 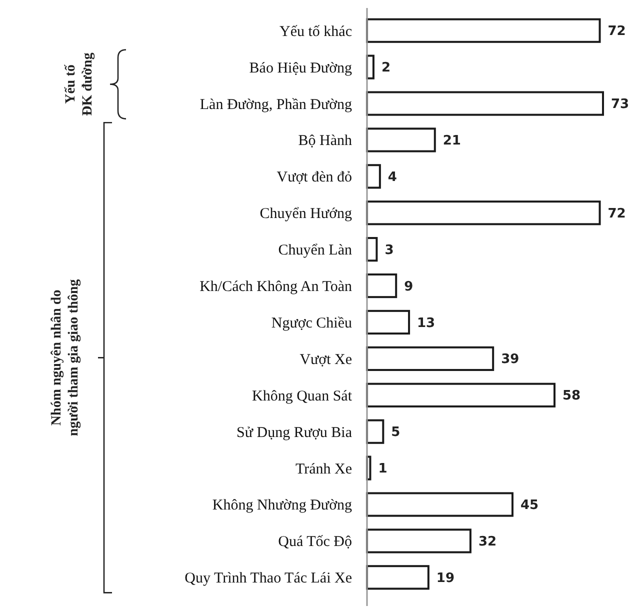 I want to click on data-label: 9, so click(x=409, y=286).